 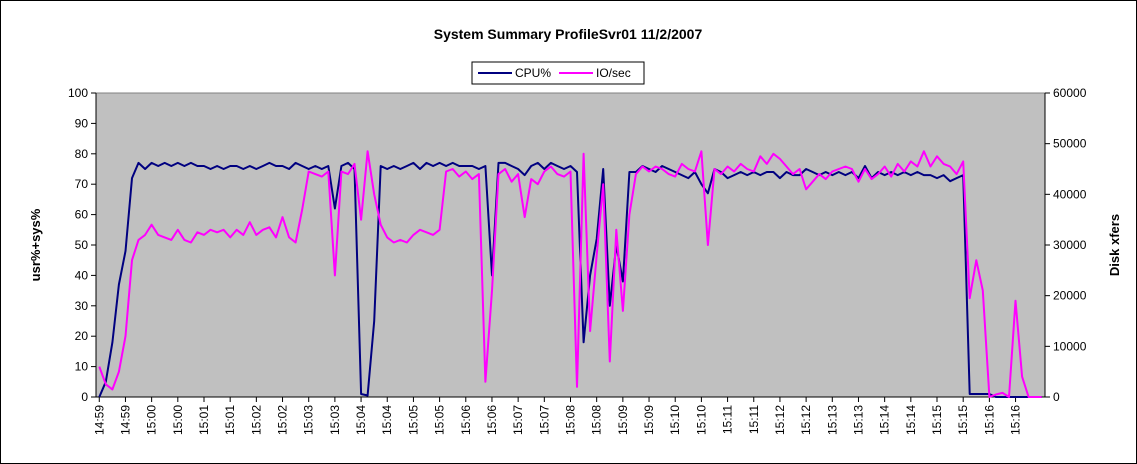 What do you see at coordinates (1070, 93) in the screenshot?
I see `y2-tick-label: 60000` at bounding box center [1070, 93].